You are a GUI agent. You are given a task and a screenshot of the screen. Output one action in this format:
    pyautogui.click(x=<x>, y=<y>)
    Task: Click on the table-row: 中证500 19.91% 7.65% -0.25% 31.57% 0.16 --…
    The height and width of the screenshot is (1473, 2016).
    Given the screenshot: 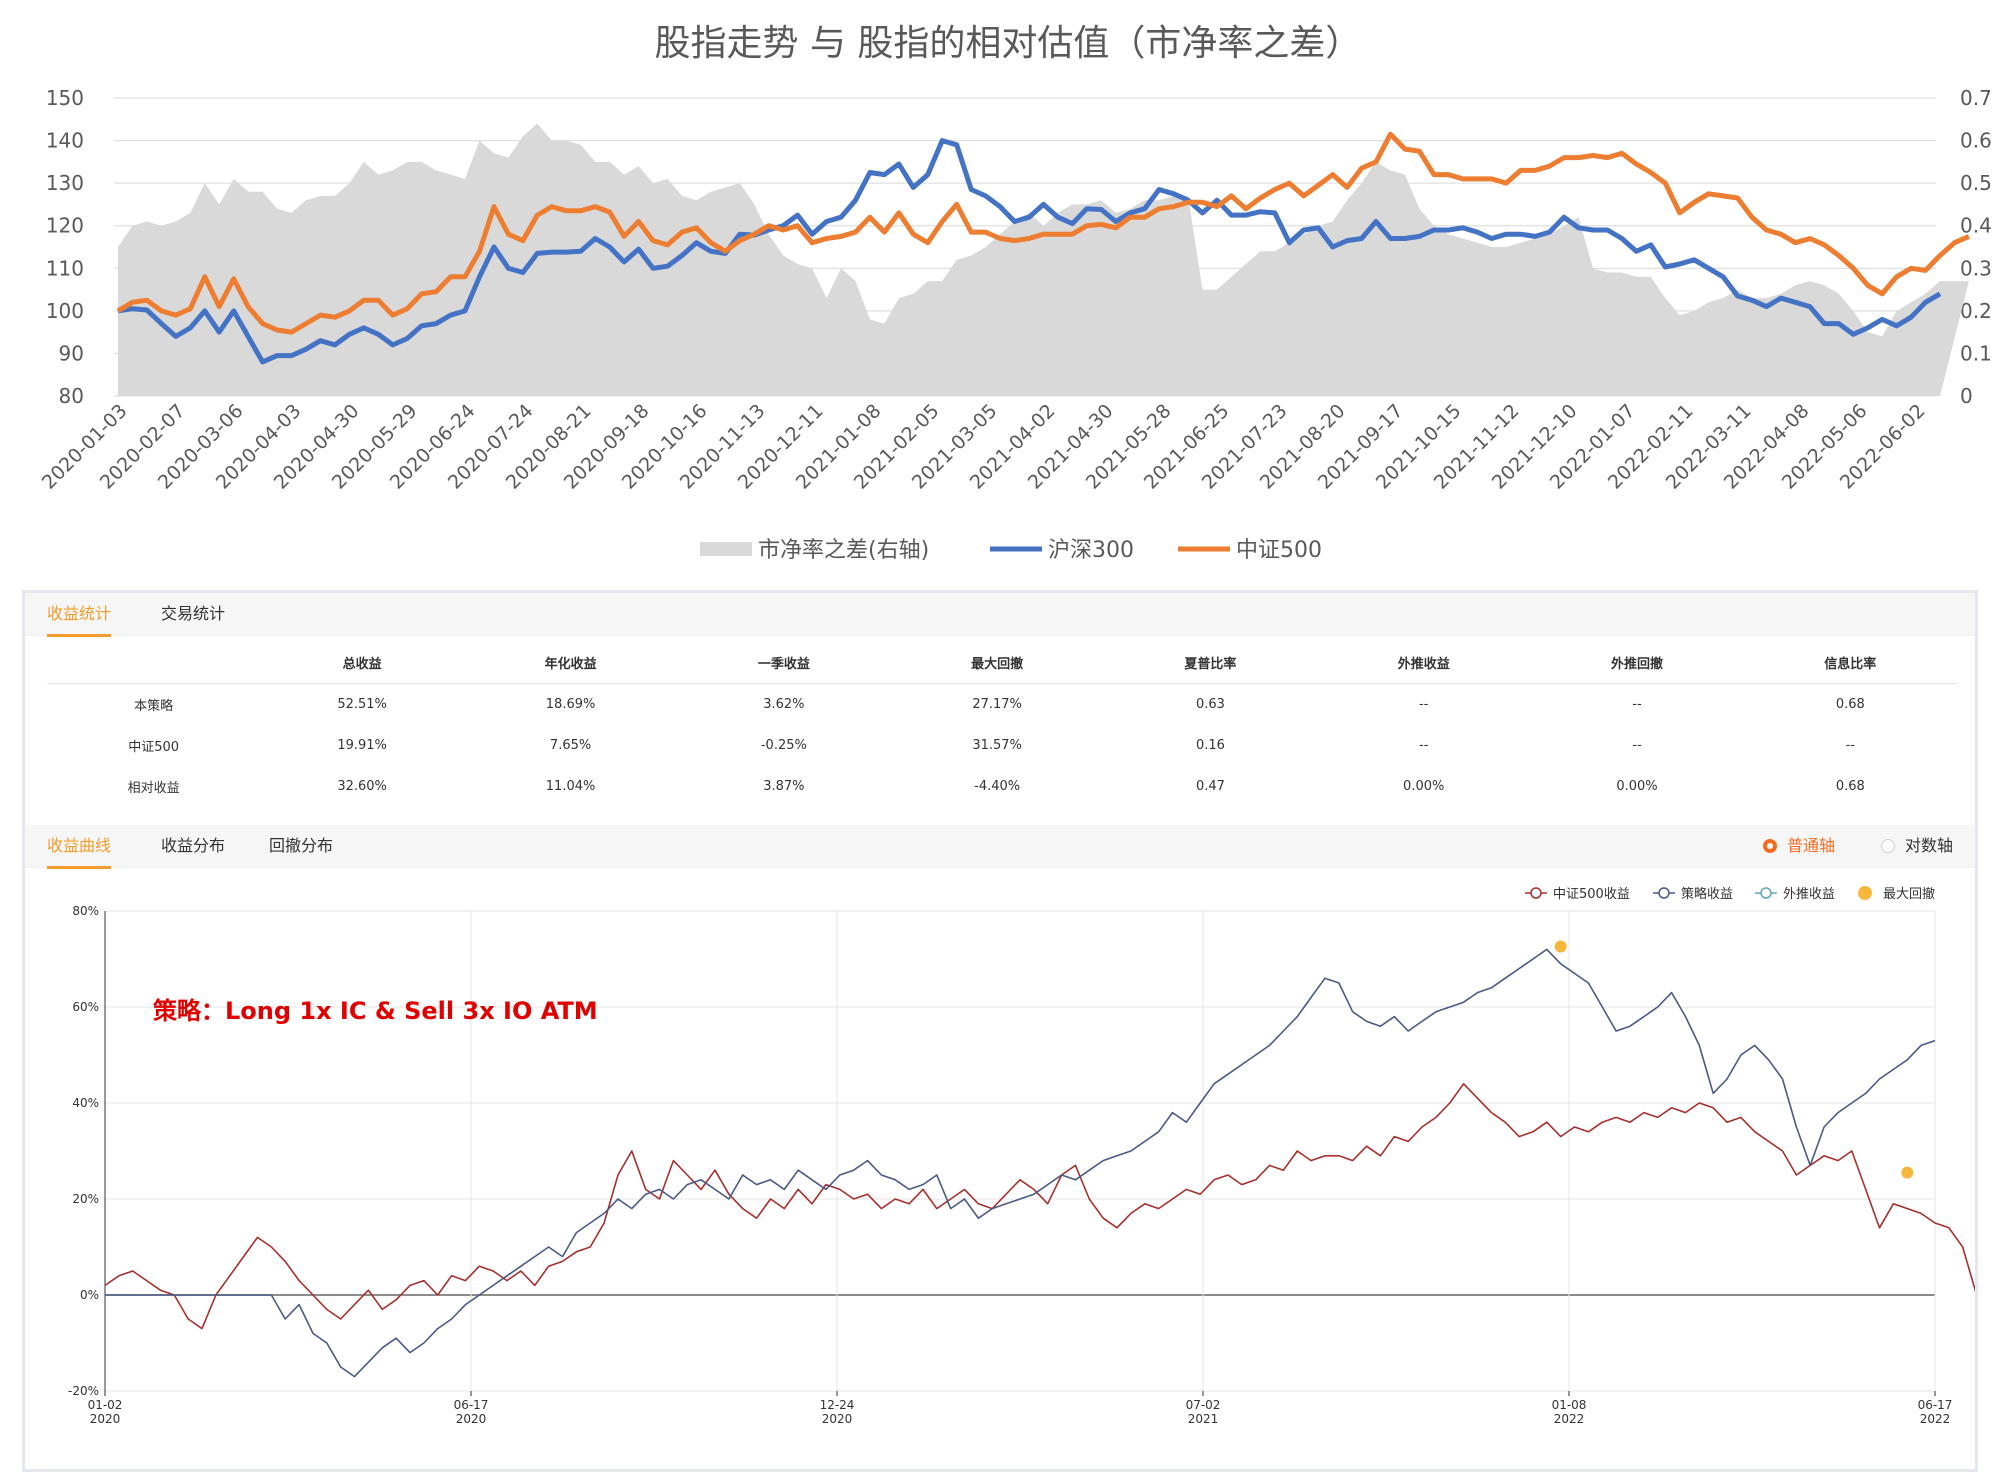 What is the action you would take?
    pyautogui.click(x=1002, y=745)
    